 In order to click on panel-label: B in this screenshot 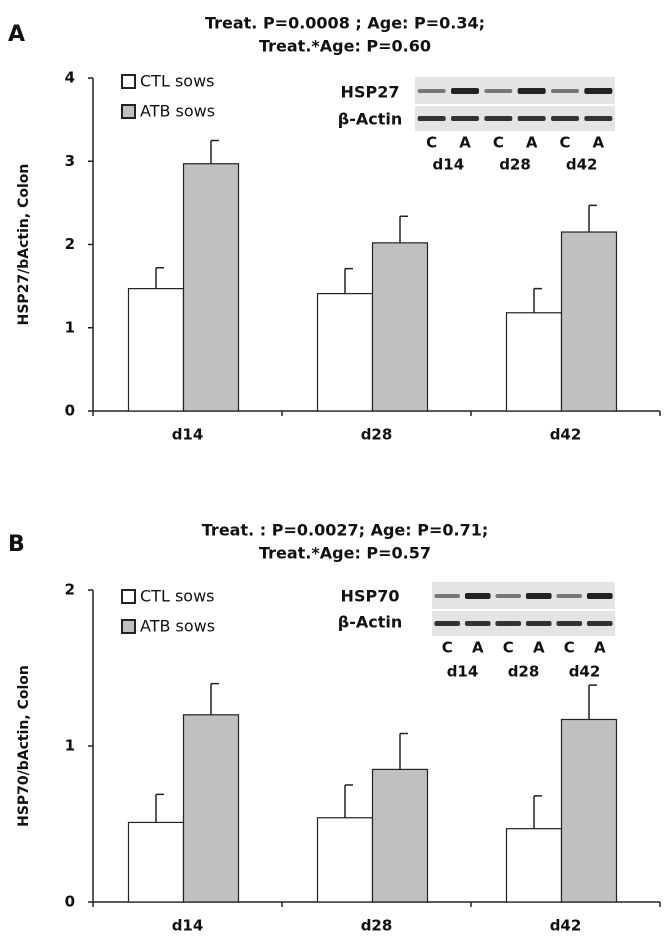, I will do `click(16, 544)`.